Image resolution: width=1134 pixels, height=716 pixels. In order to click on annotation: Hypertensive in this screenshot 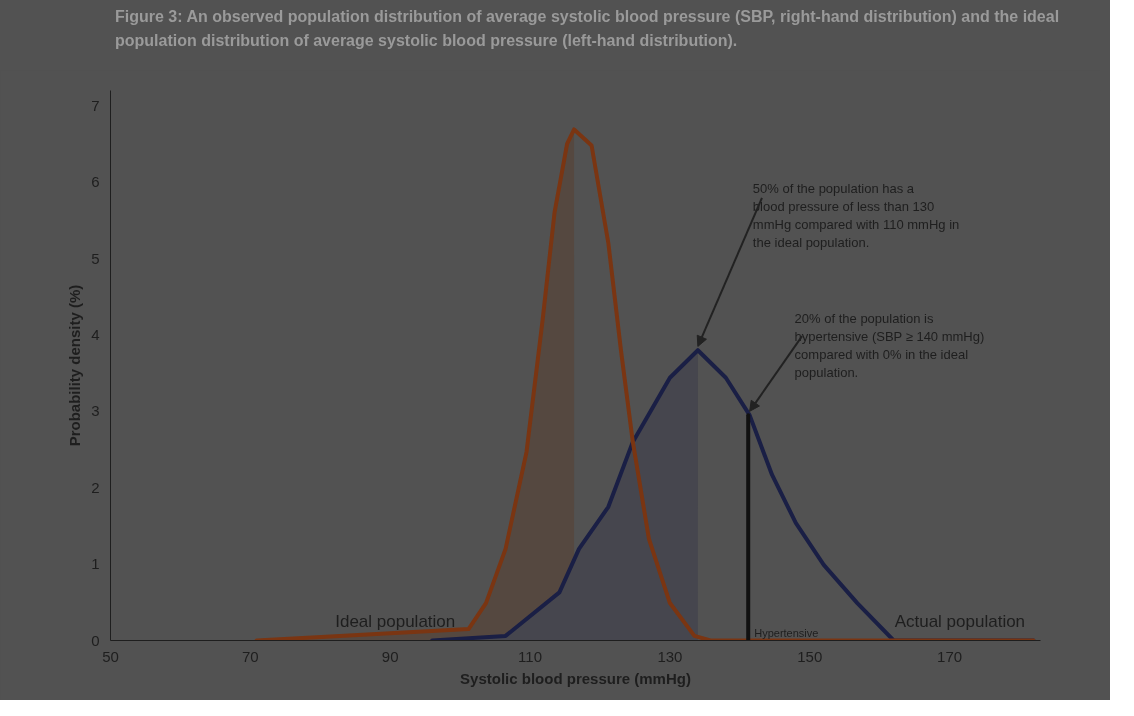, I will do `click(786, 632)`.